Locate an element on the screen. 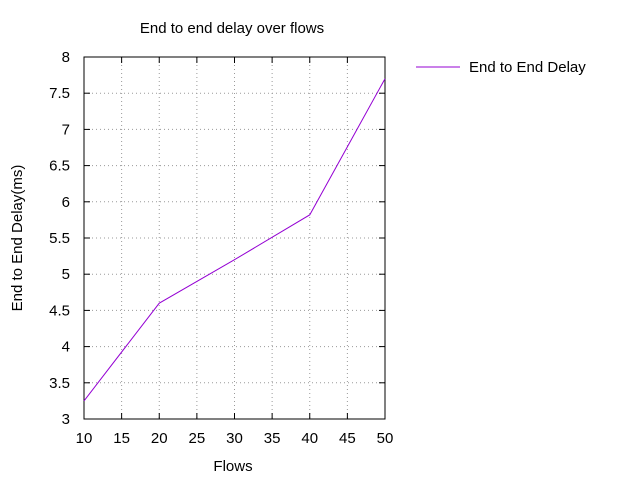 The height and width of the screenshot is (480, 640). y-tick-label: 7 is located at coordinates (66, 129).